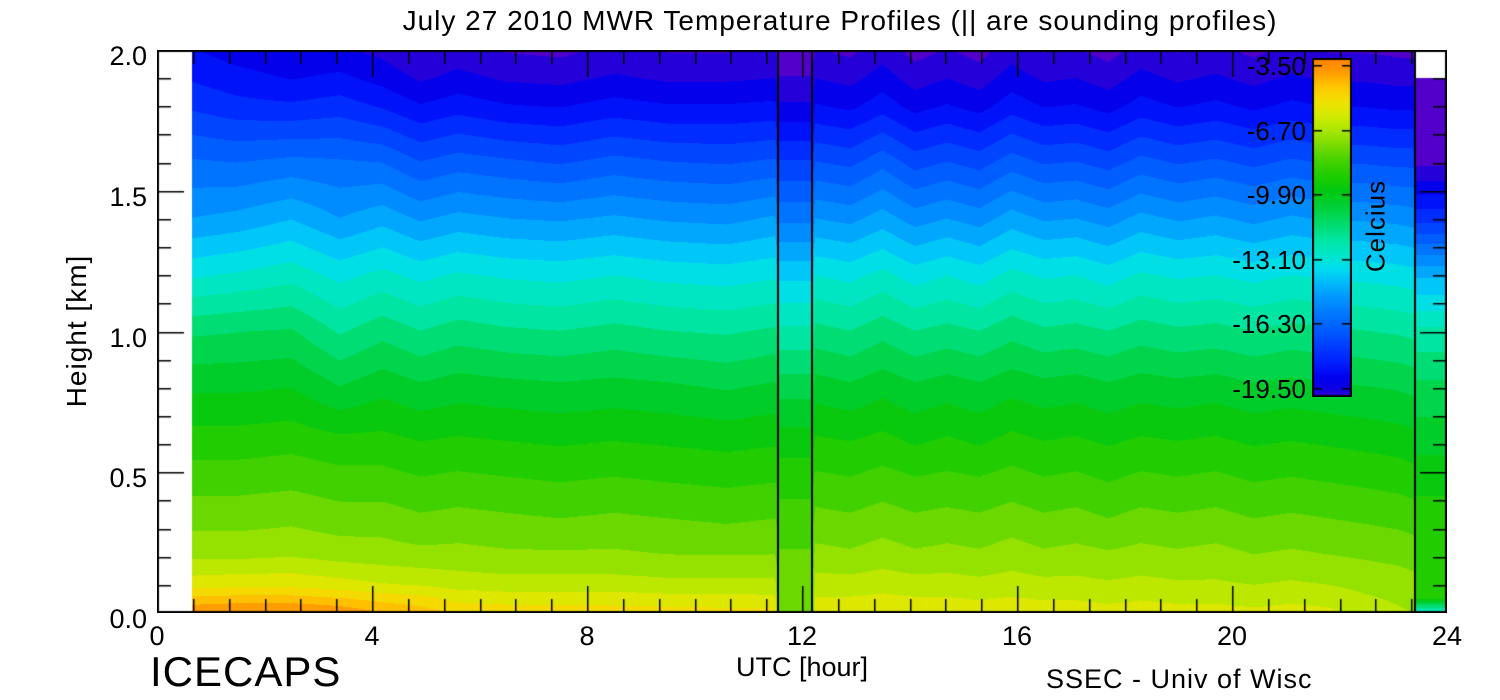 This screenshot has width=1500, height=700. What do you see at coordinates (587, 636) in the screenshot?
I see `x-tick-label: 8` at bounding box center [587, 636].